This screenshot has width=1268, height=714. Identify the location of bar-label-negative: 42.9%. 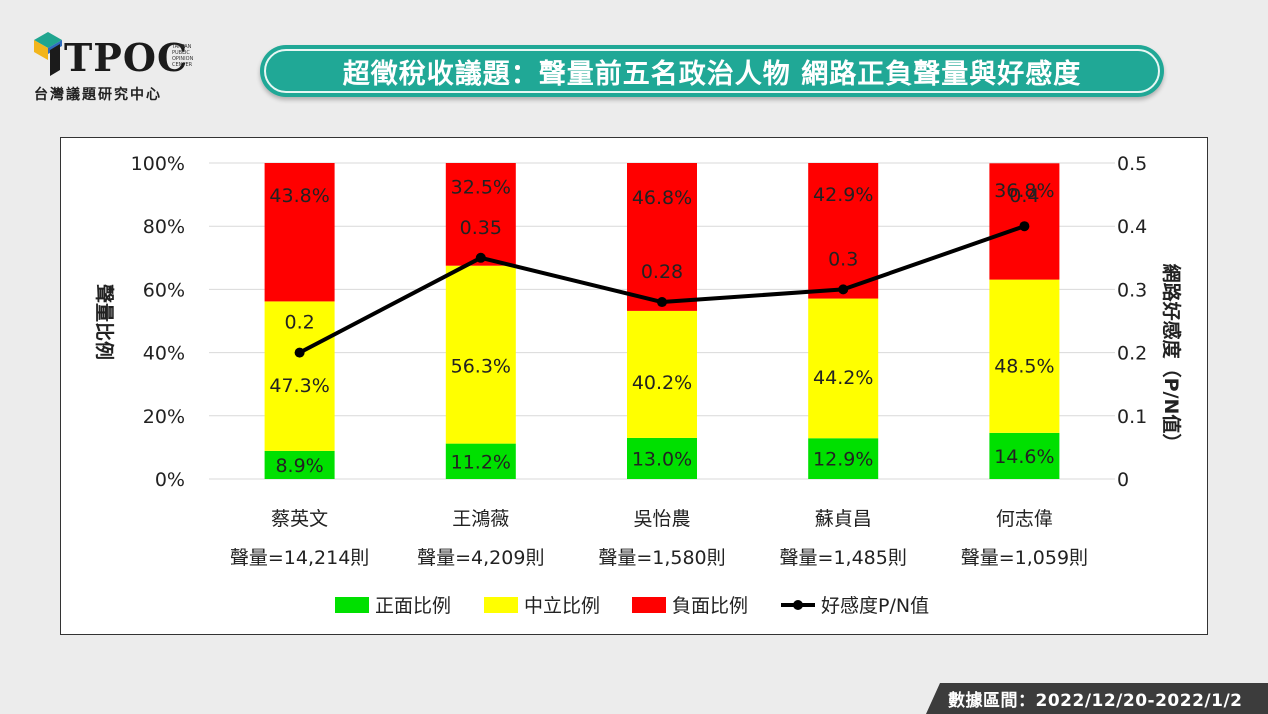
(843, 195).